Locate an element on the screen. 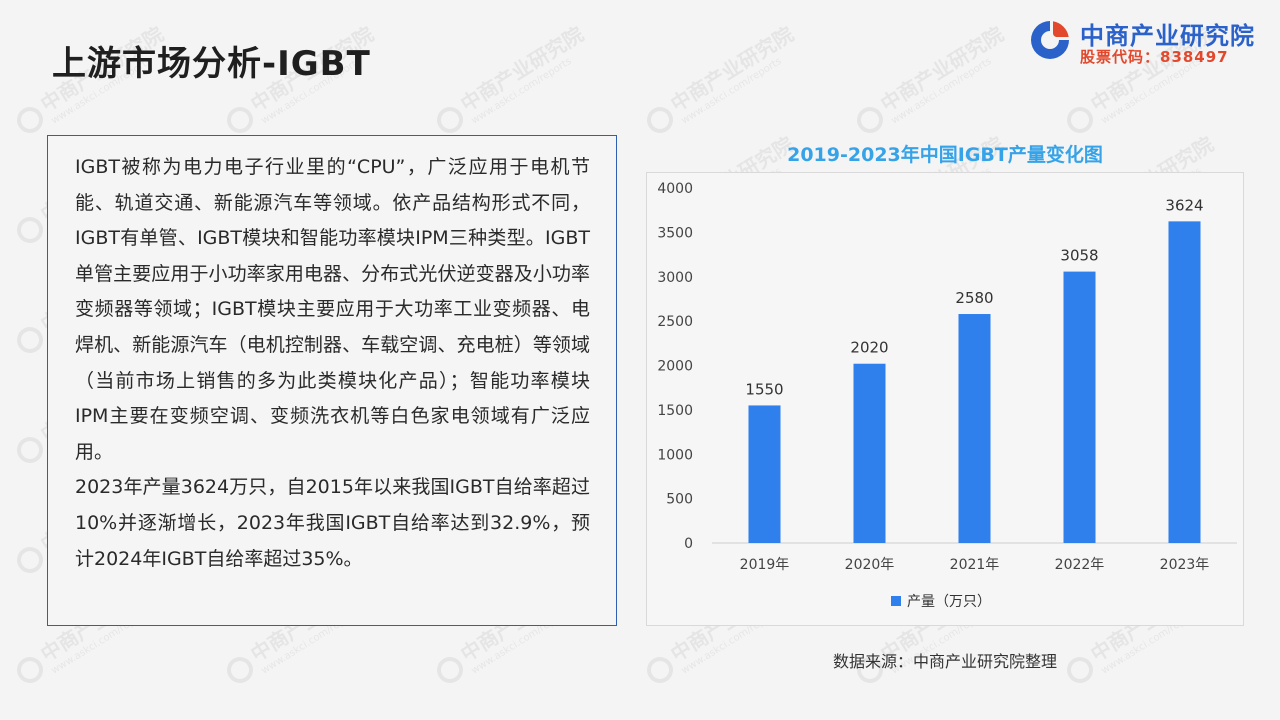  logo-mark-icon is located at coordinates (1050, 40).